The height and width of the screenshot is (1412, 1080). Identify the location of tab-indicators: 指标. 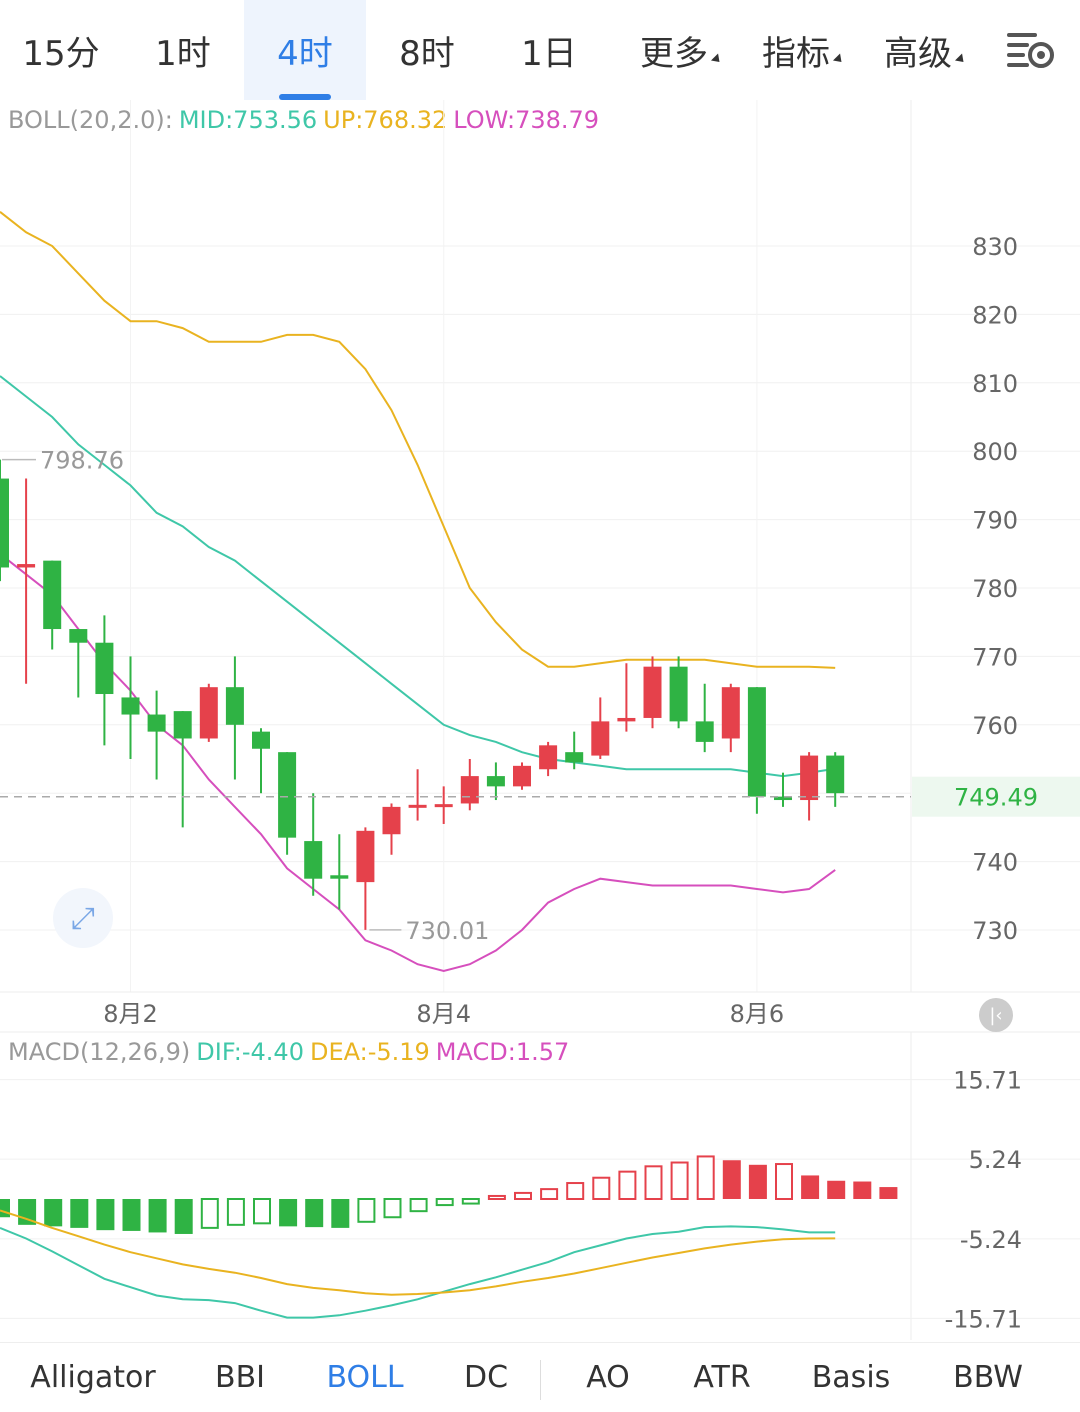
(803, 50).